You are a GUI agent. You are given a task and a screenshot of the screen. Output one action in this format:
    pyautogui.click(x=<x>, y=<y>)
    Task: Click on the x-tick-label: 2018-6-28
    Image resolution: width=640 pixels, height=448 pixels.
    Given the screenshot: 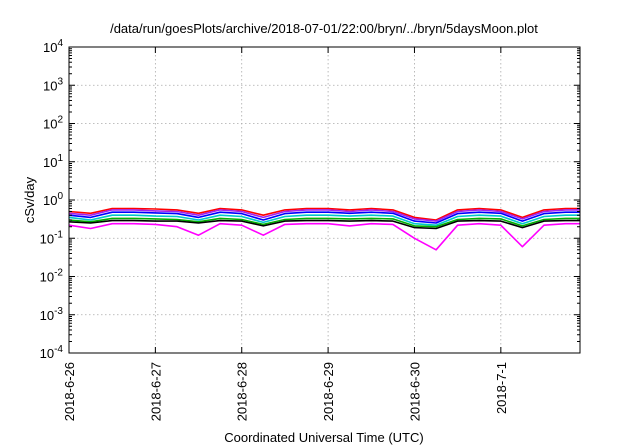 What is the action you would take?
    pyautogui.click(x=242, y=391)
    